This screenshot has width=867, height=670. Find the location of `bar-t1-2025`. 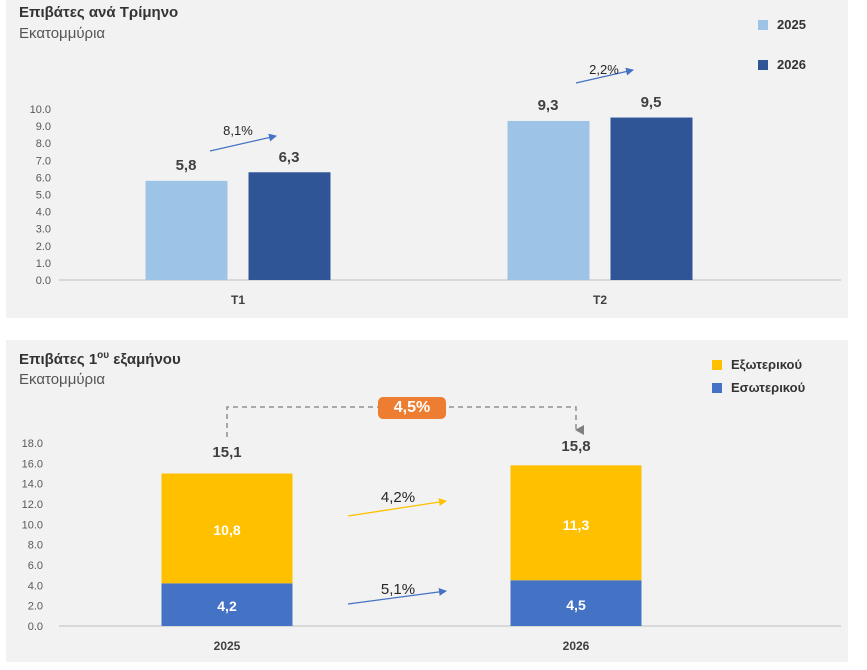

bar-t1-2025 is located at coordinates (186, 230).